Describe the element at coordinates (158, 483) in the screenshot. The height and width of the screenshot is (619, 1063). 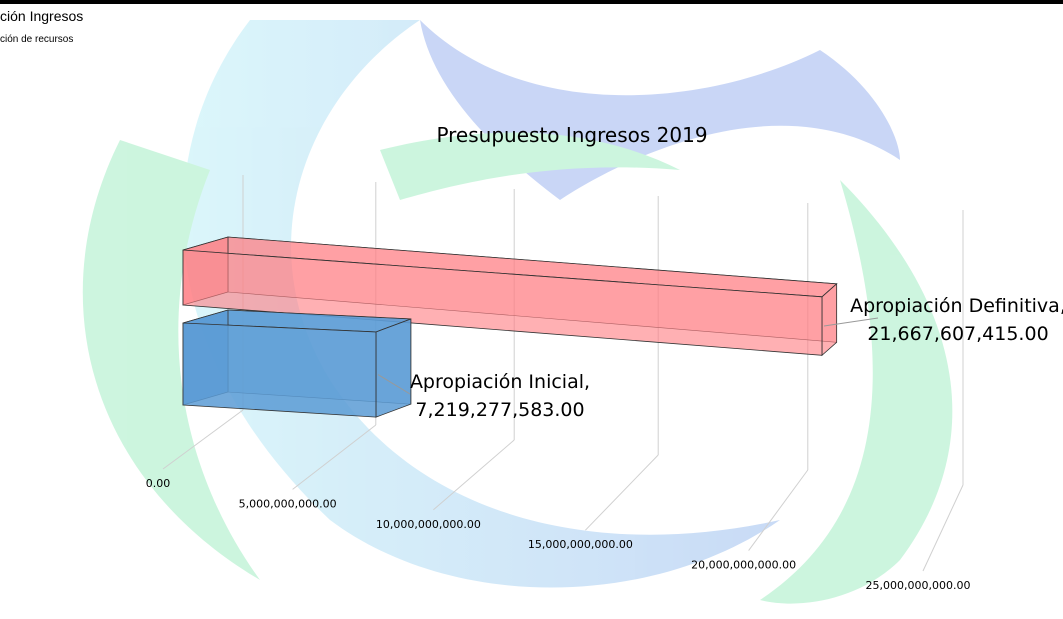
I see `x-tick-label: 0.00` at that location.